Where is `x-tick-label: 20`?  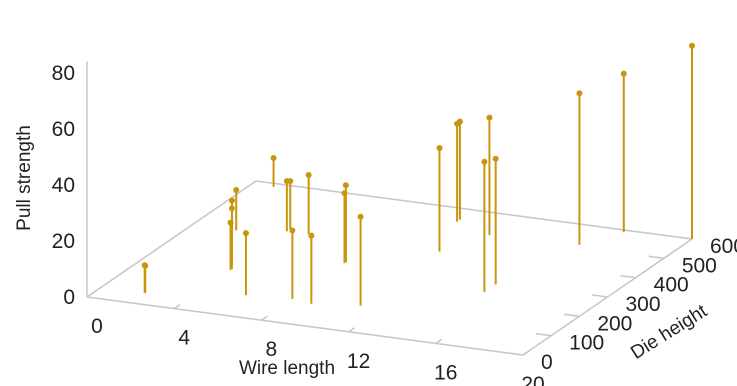 x-tick-label: 20 is located at coordinates (532, 379).